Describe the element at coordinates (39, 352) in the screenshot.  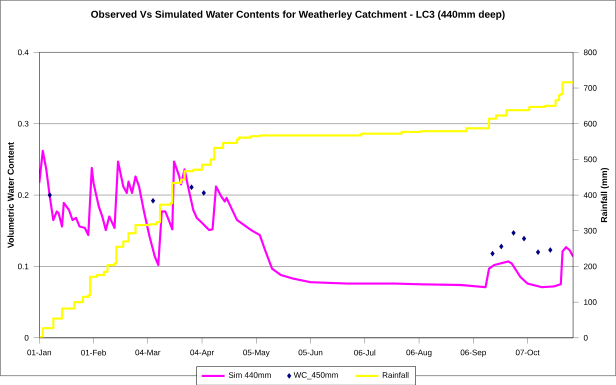
I see `x-tick-label: 01-Jan` at that location.